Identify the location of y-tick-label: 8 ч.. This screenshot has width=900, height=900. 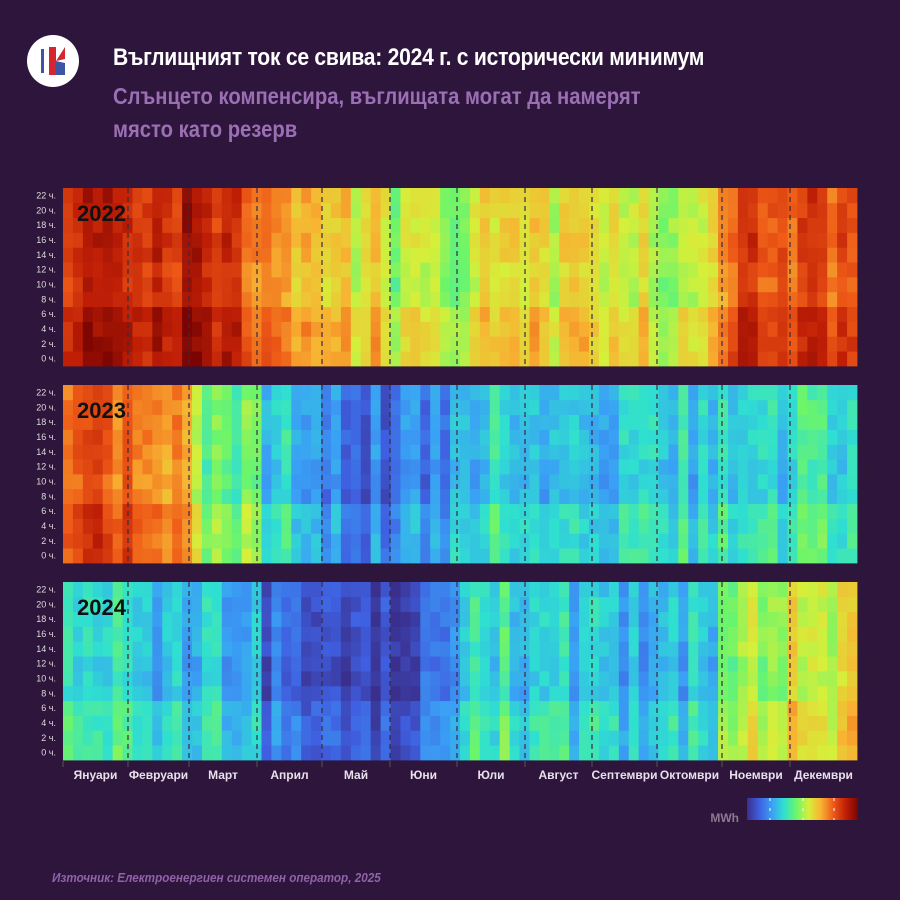
(48, 299).